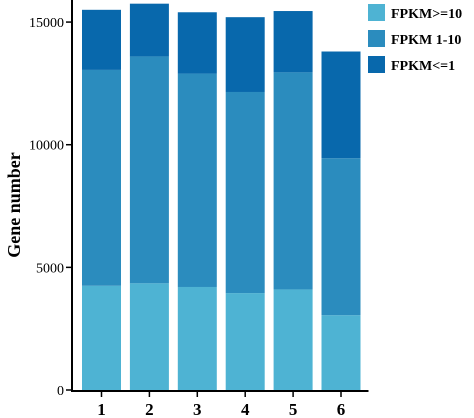 This screenshot has height=418, width=474. I want to click on legend-label-1: FPKM>=10, so click(426, 14).